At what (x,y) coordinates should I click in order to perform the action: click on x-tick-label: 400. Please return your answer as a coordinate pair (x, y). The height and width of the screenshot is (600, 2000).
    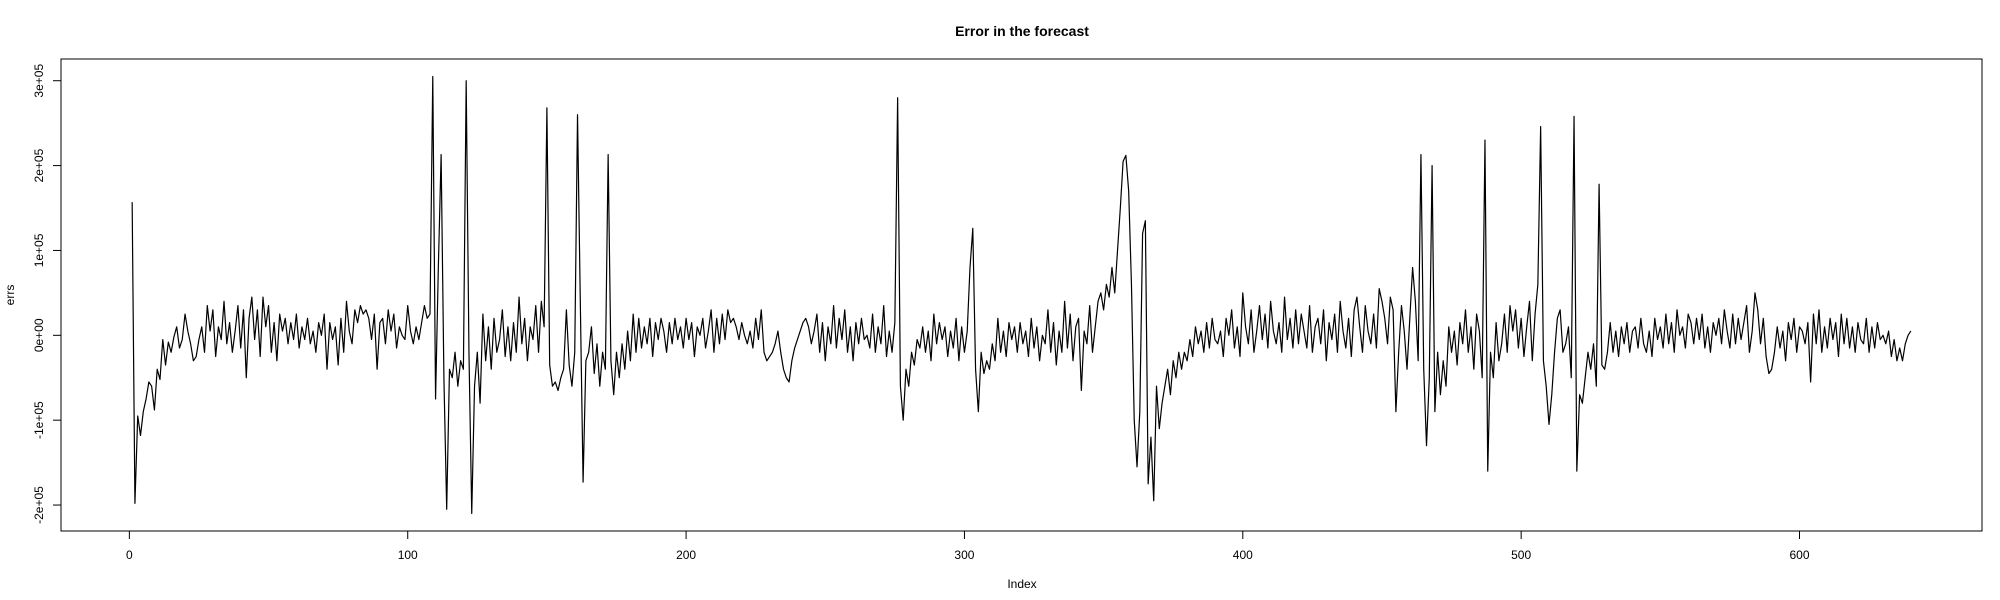
    Looking at the image, I should click on (1243, 555).